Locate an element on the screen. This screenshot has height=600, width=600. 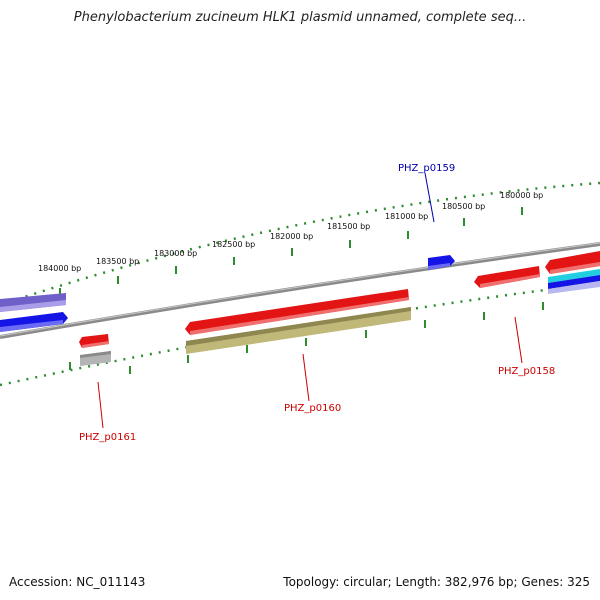
gene-label-p0160: PHZ_p0160 is located at coordinates (312, 408).